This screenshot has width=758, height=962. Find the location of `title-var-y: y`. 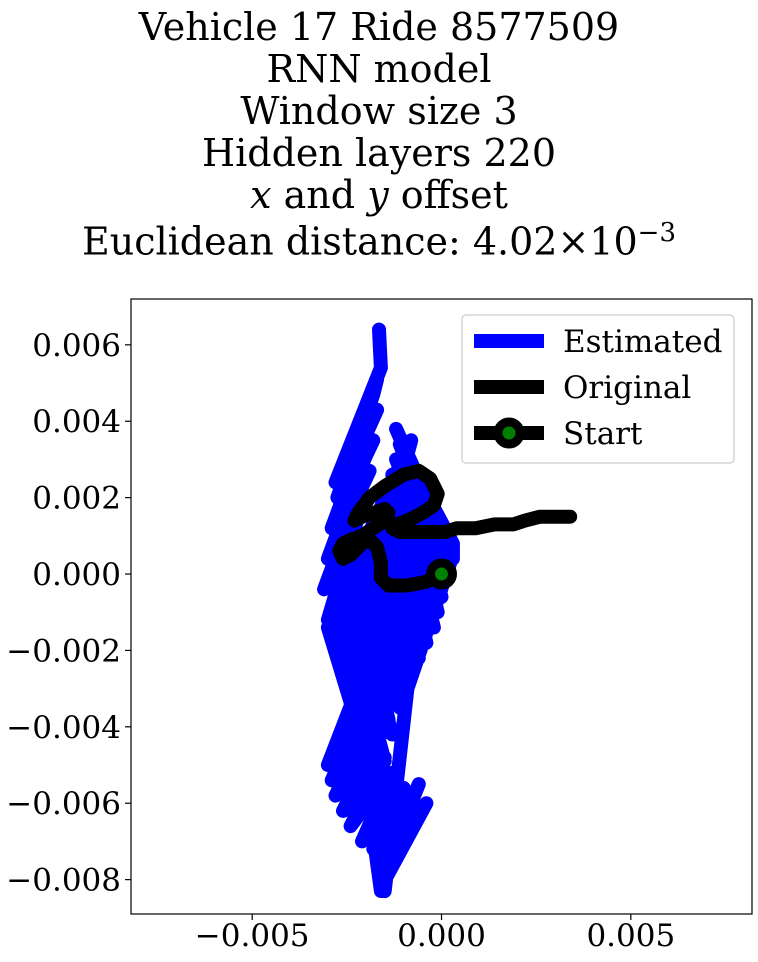

title-var-y: y is located at coordinates (378, 195).